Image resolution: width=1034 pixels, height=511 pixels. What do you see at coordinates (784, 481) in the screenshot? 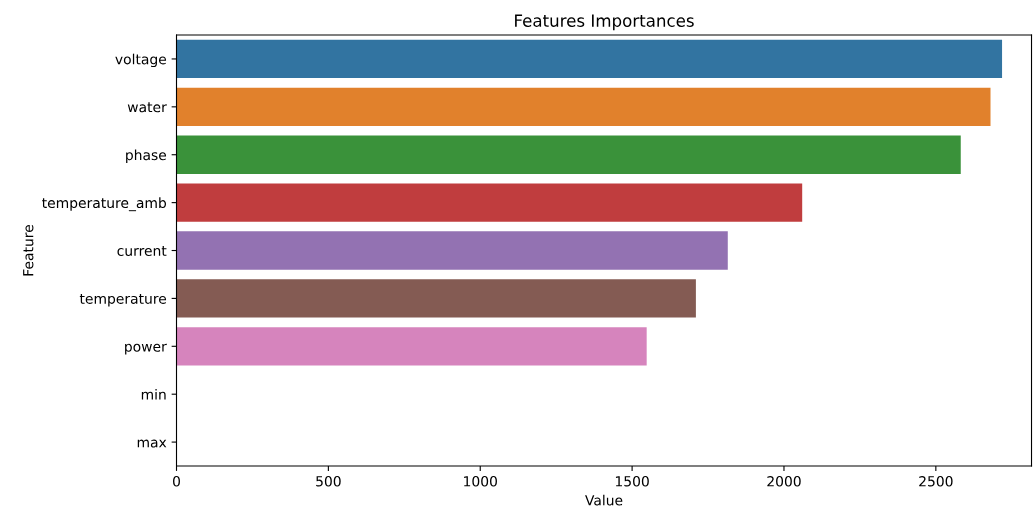
I see `x-tick-label: 2000` at bounding box center [784, 481].